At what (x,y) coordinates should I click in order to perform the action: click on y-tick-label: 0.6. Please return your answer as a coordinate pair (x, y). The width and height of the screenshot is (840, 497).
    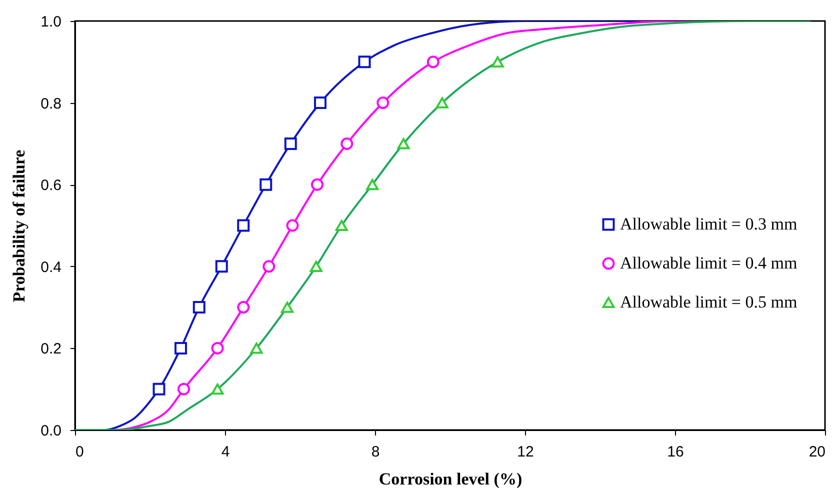
    Looking at the image, I should click on (51, 185).